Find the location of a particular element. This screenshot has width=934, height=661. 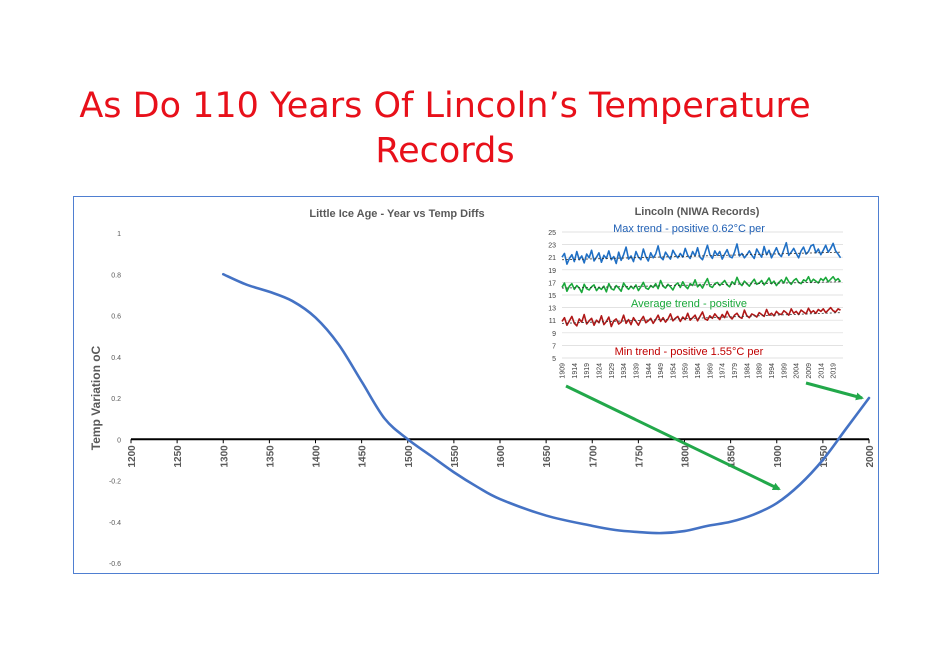

inset-max-trend-annotation: Max trend - positive 0.62°C per is located at coordinates (689, 229).